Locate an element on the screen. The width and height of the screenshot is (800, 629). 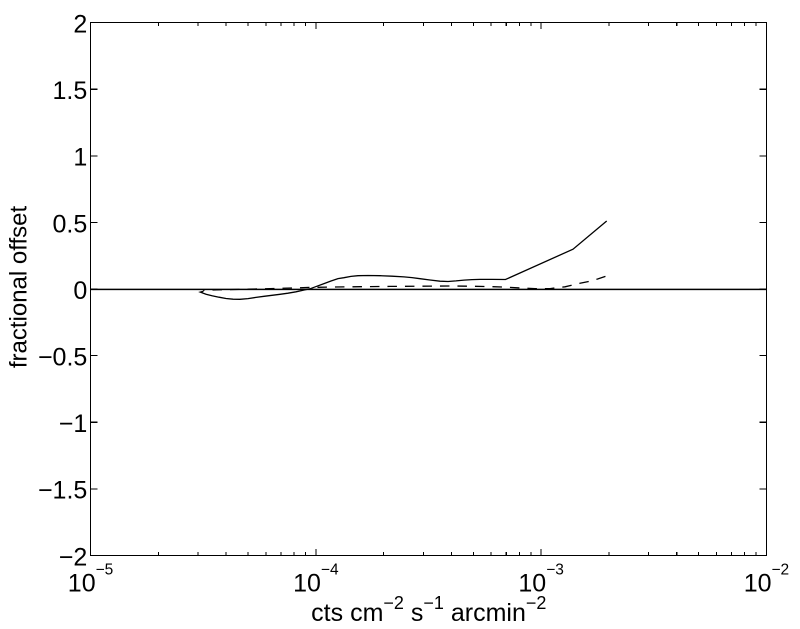
svg-text: −4 is located at coordinates (330, 570).